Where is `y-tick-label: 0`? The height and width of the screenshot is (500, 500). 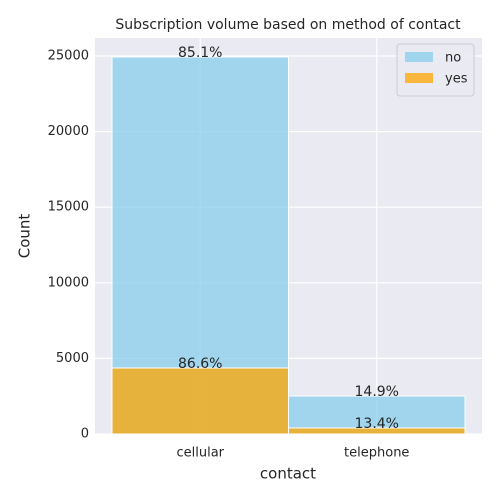 y-tick-label: 0 is located at coordinates (85, 434).